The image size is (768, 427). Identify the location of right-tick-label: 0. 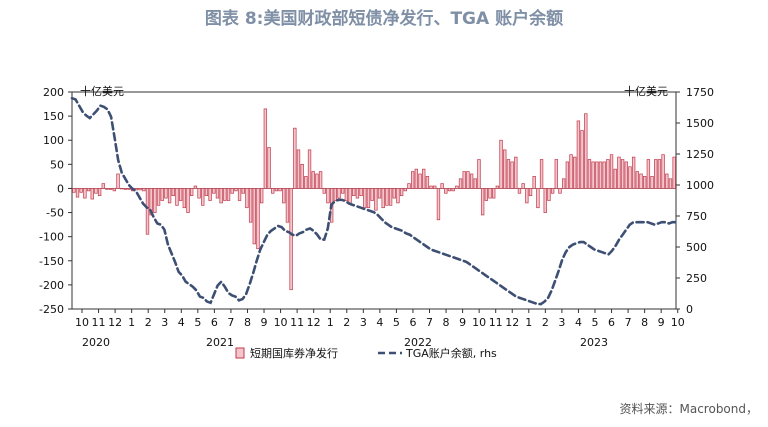
(689, 309).